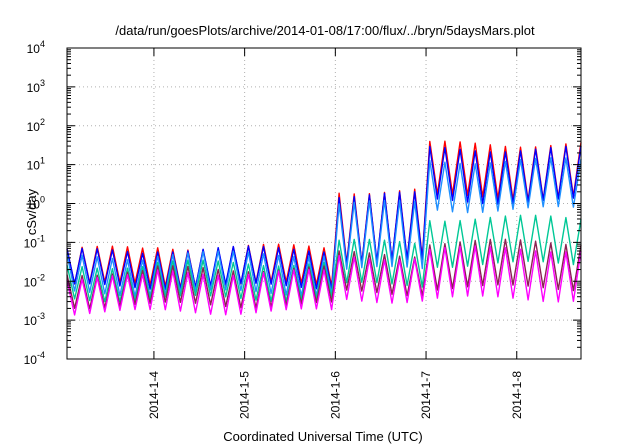 This screenshot has width=640, height=448. I want to click on y-tick-exponent: -1, so click(41, 238).